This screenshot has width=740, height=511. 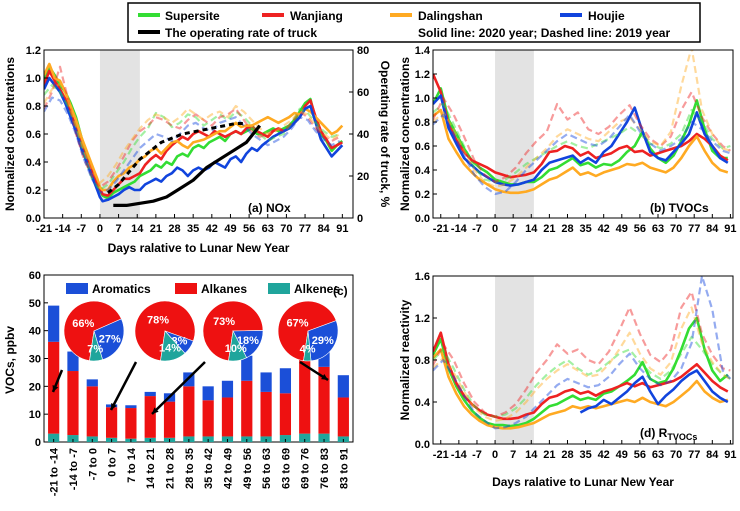 What do you see at coordinates (477, 455) in the screenshot?
I see `xtick-label-d: -7` at bounding box center [477, 455].